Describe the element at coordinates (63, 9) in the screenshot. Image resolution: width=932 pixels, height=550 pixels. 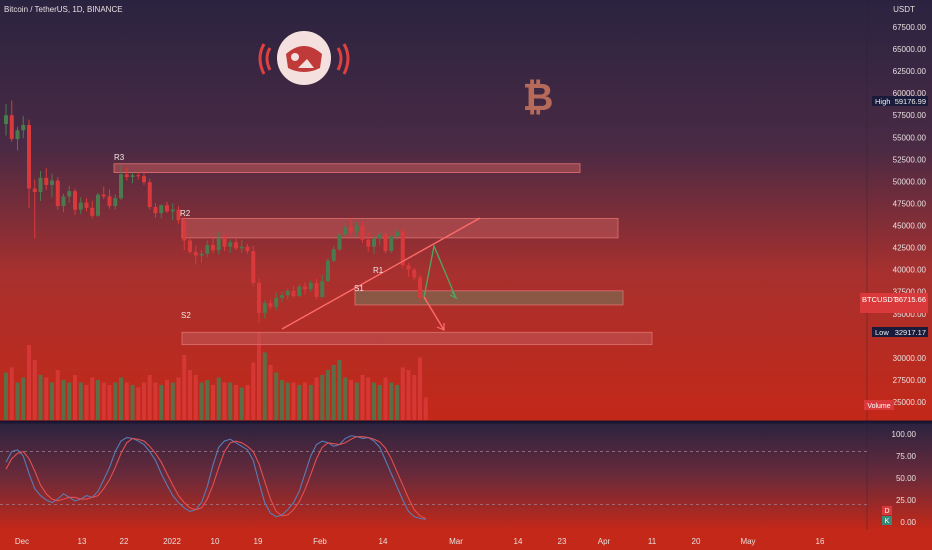
I see `symbol-header: Bitcoin / TetherUS, 1D, BINANCE` at that location.